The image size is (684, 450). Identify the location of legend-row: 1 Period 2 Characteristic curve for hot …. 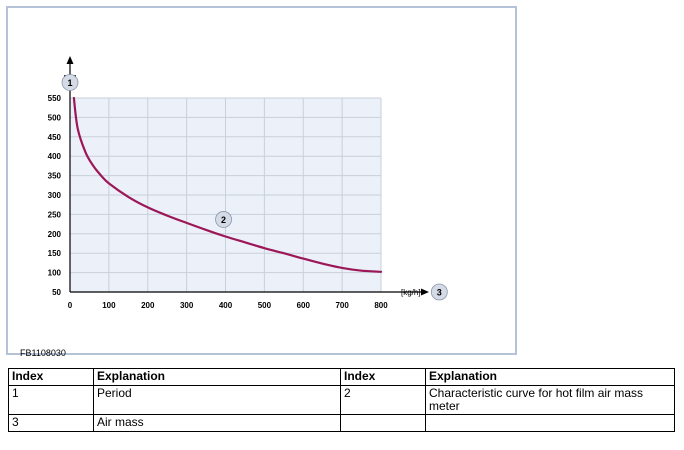
(341, 400).